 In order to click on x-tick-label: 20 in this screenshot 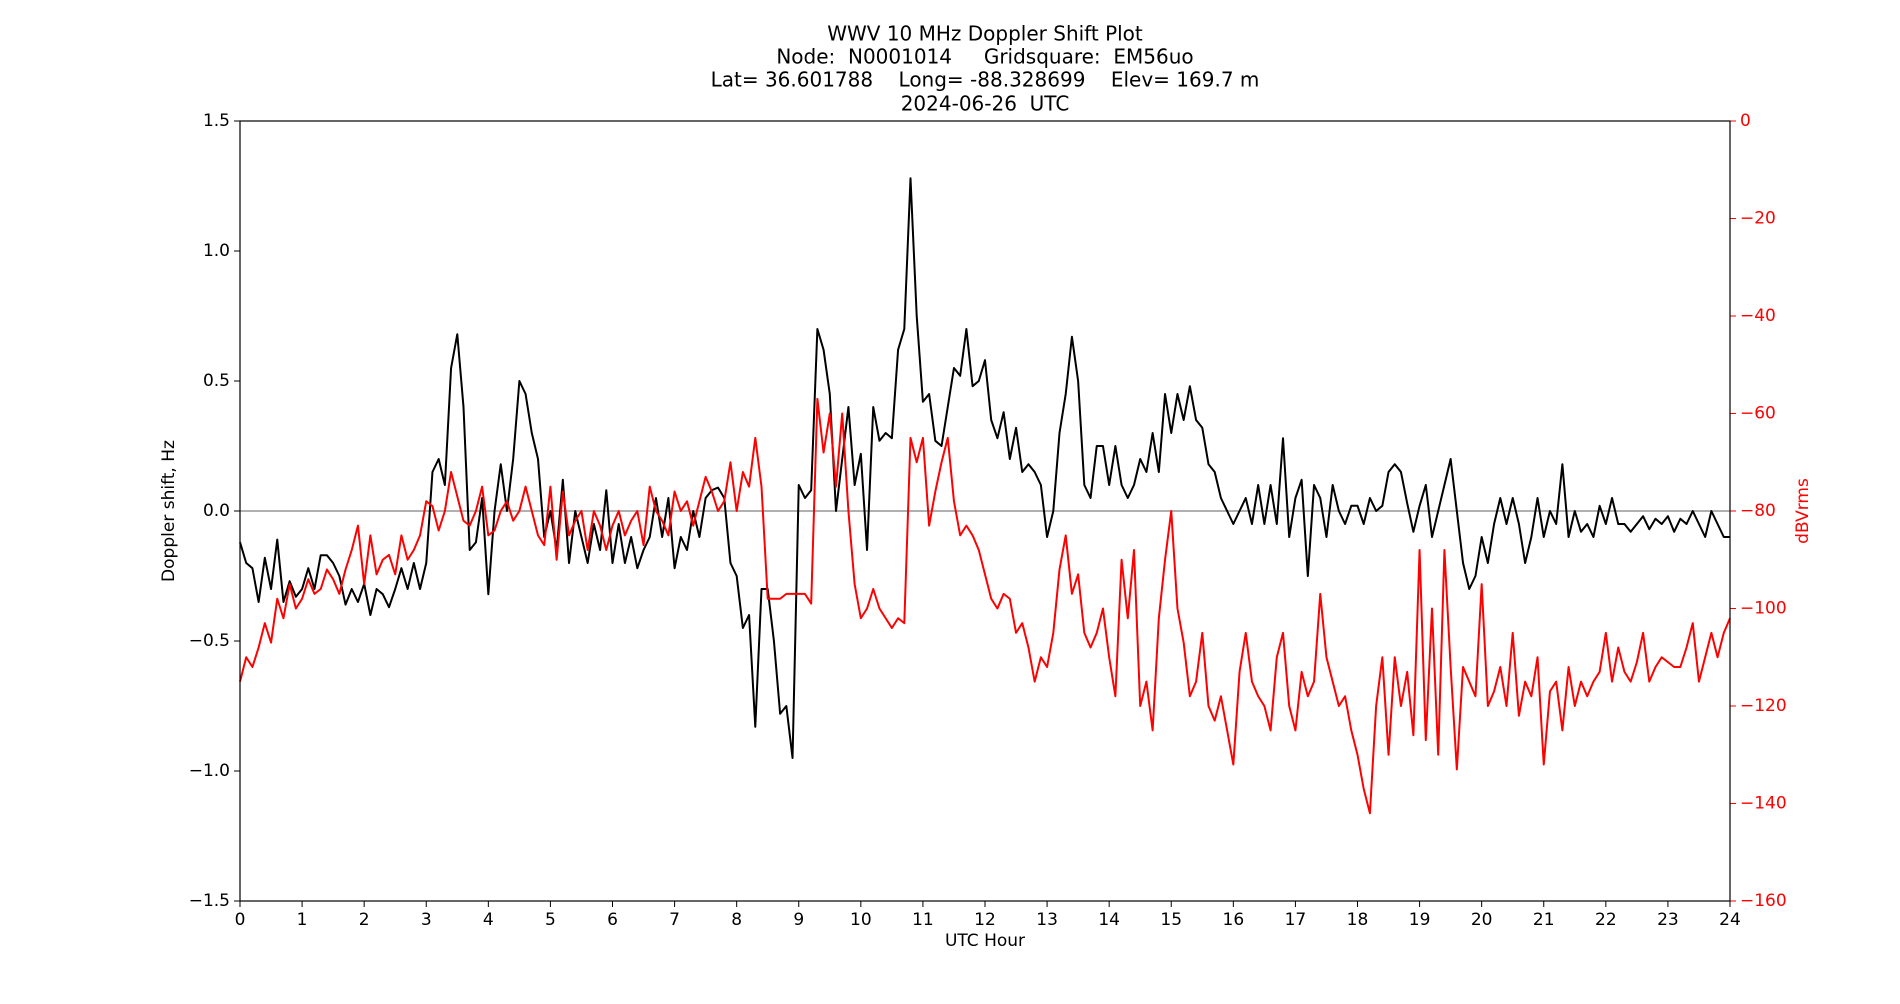, I will do `click(1482, 920)`.